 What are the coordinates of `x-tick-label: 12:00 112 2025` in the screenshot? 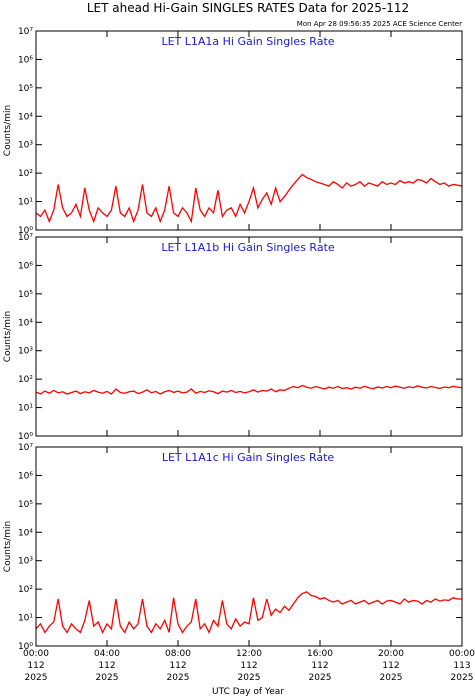 It's located at (249, 666).